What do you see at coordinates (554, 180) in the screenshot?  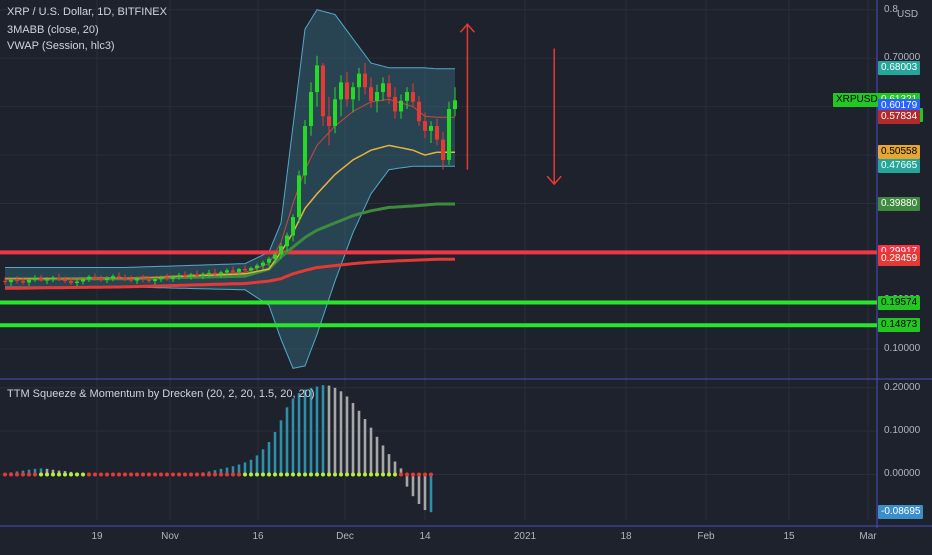 I see `arrow-down-head` at bounding box center [554, 180].